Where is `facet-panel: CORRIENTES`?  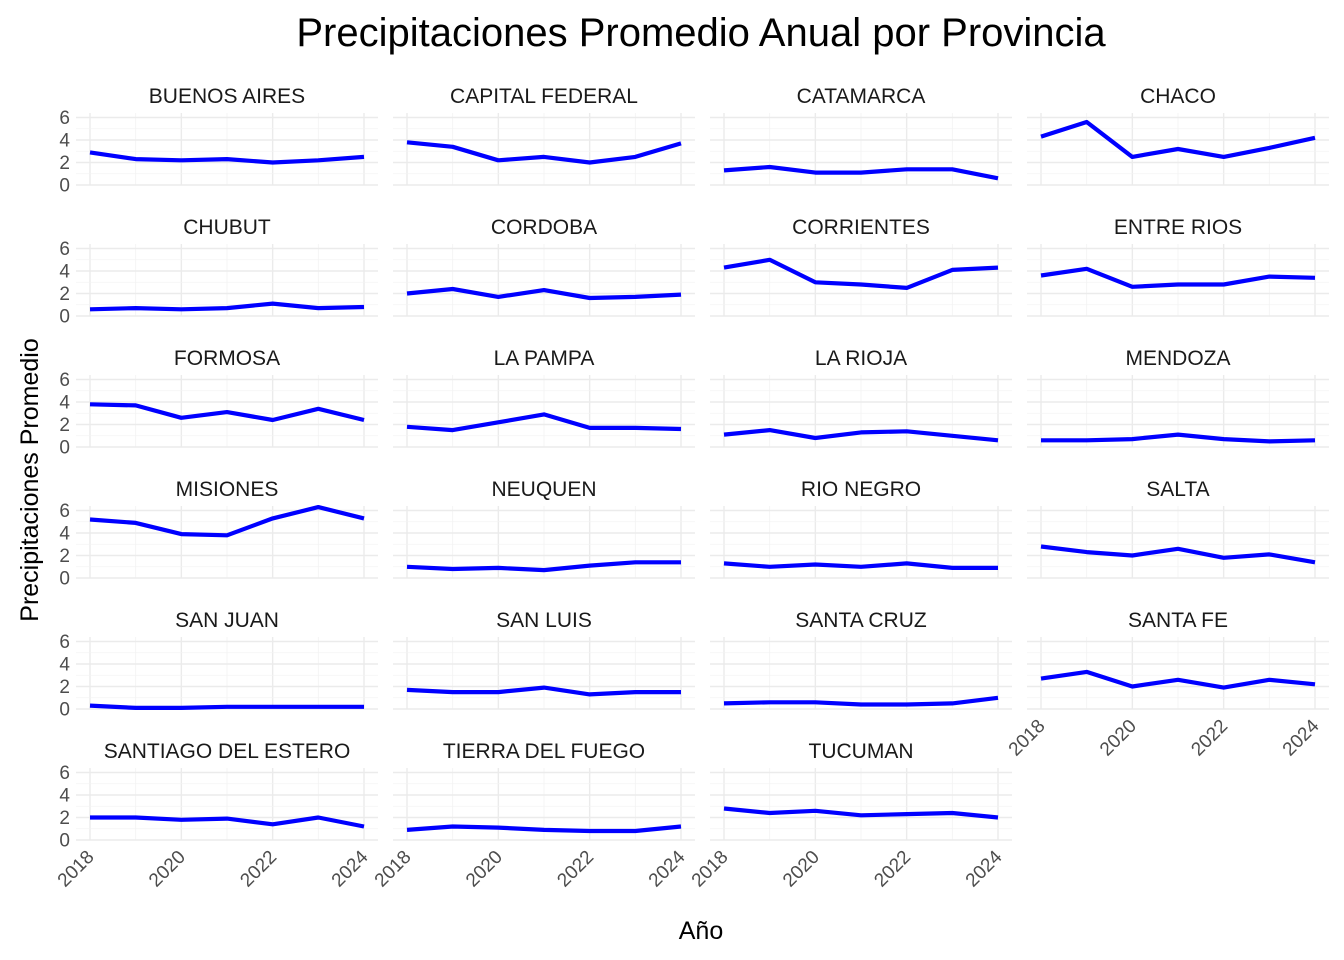 facet-panel: CORRIENTES is located at coordinates (861, 266).